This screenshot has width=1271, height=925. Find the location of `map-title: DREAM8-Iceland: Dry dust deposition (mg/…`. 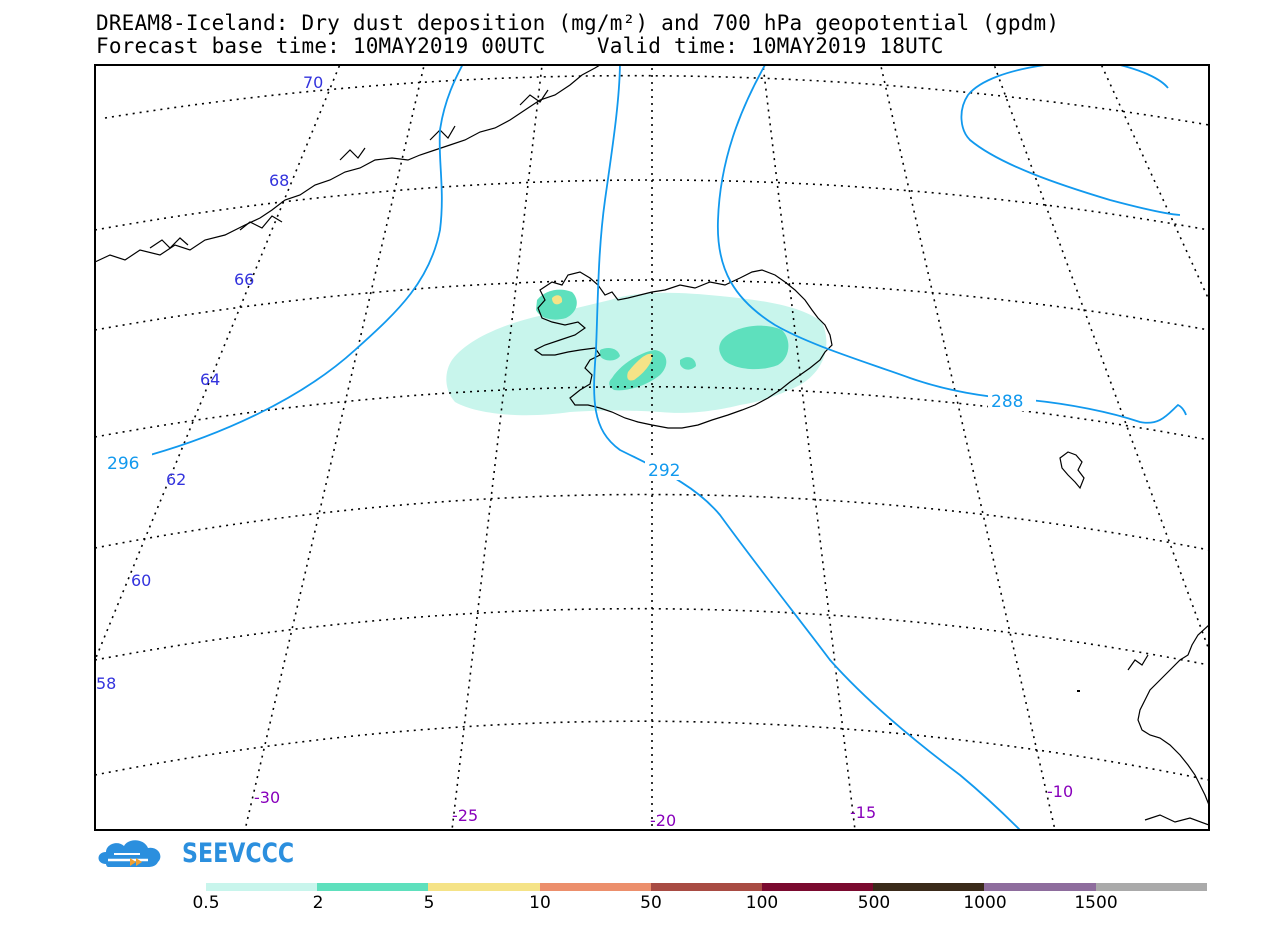

map-title: DREAM8-Iceland: Dry dust deposition (mg/… is located at coordinates (578, 23).